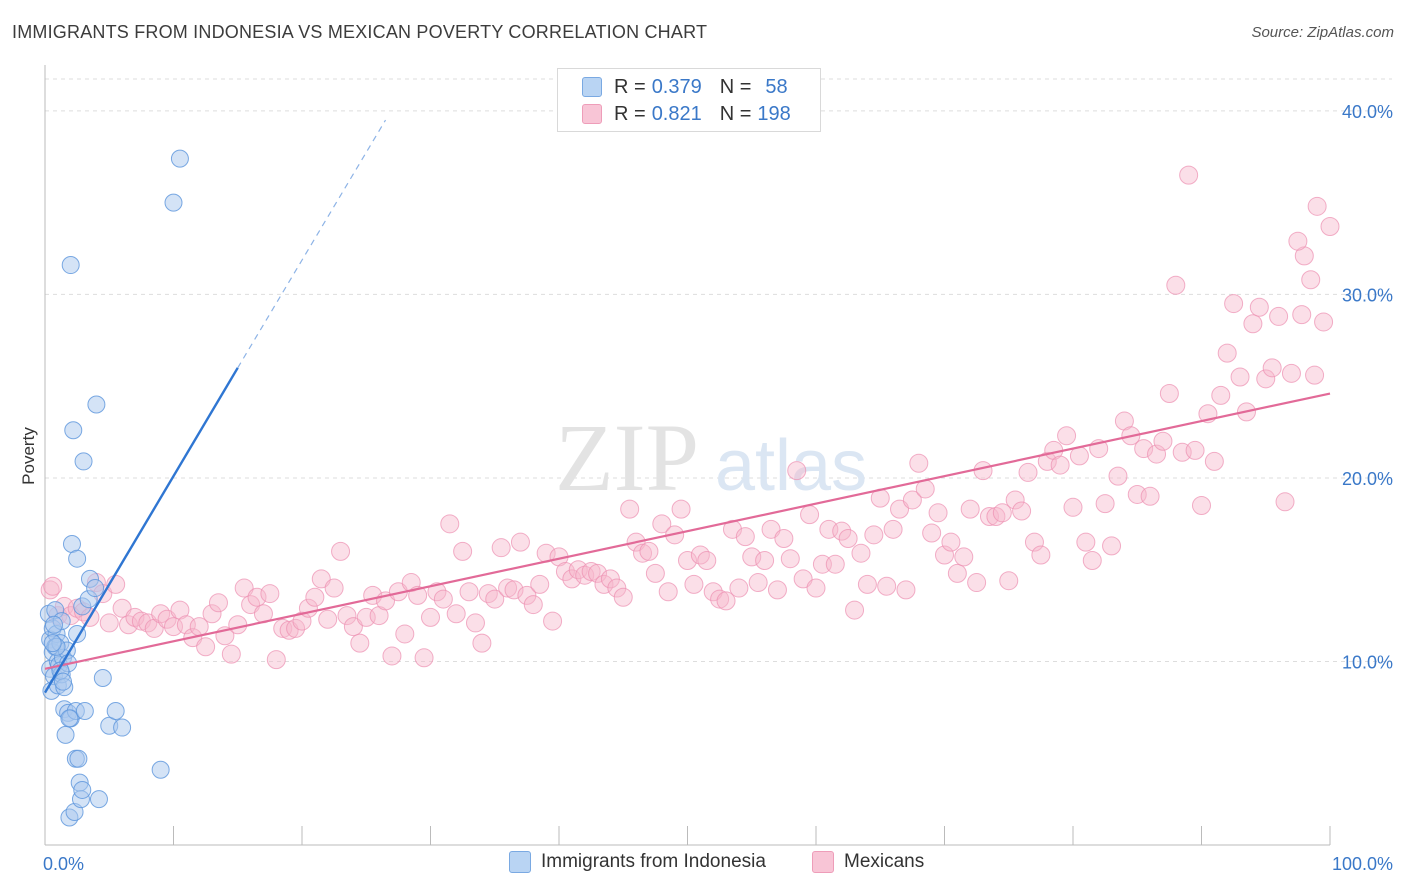 Image resolution: width=1406 pixels, height=892 pixels. What do you see at coordinates (735, 86) in the screenshot?
I see `legend-n-label: N =` at bounding box center [735, 86].